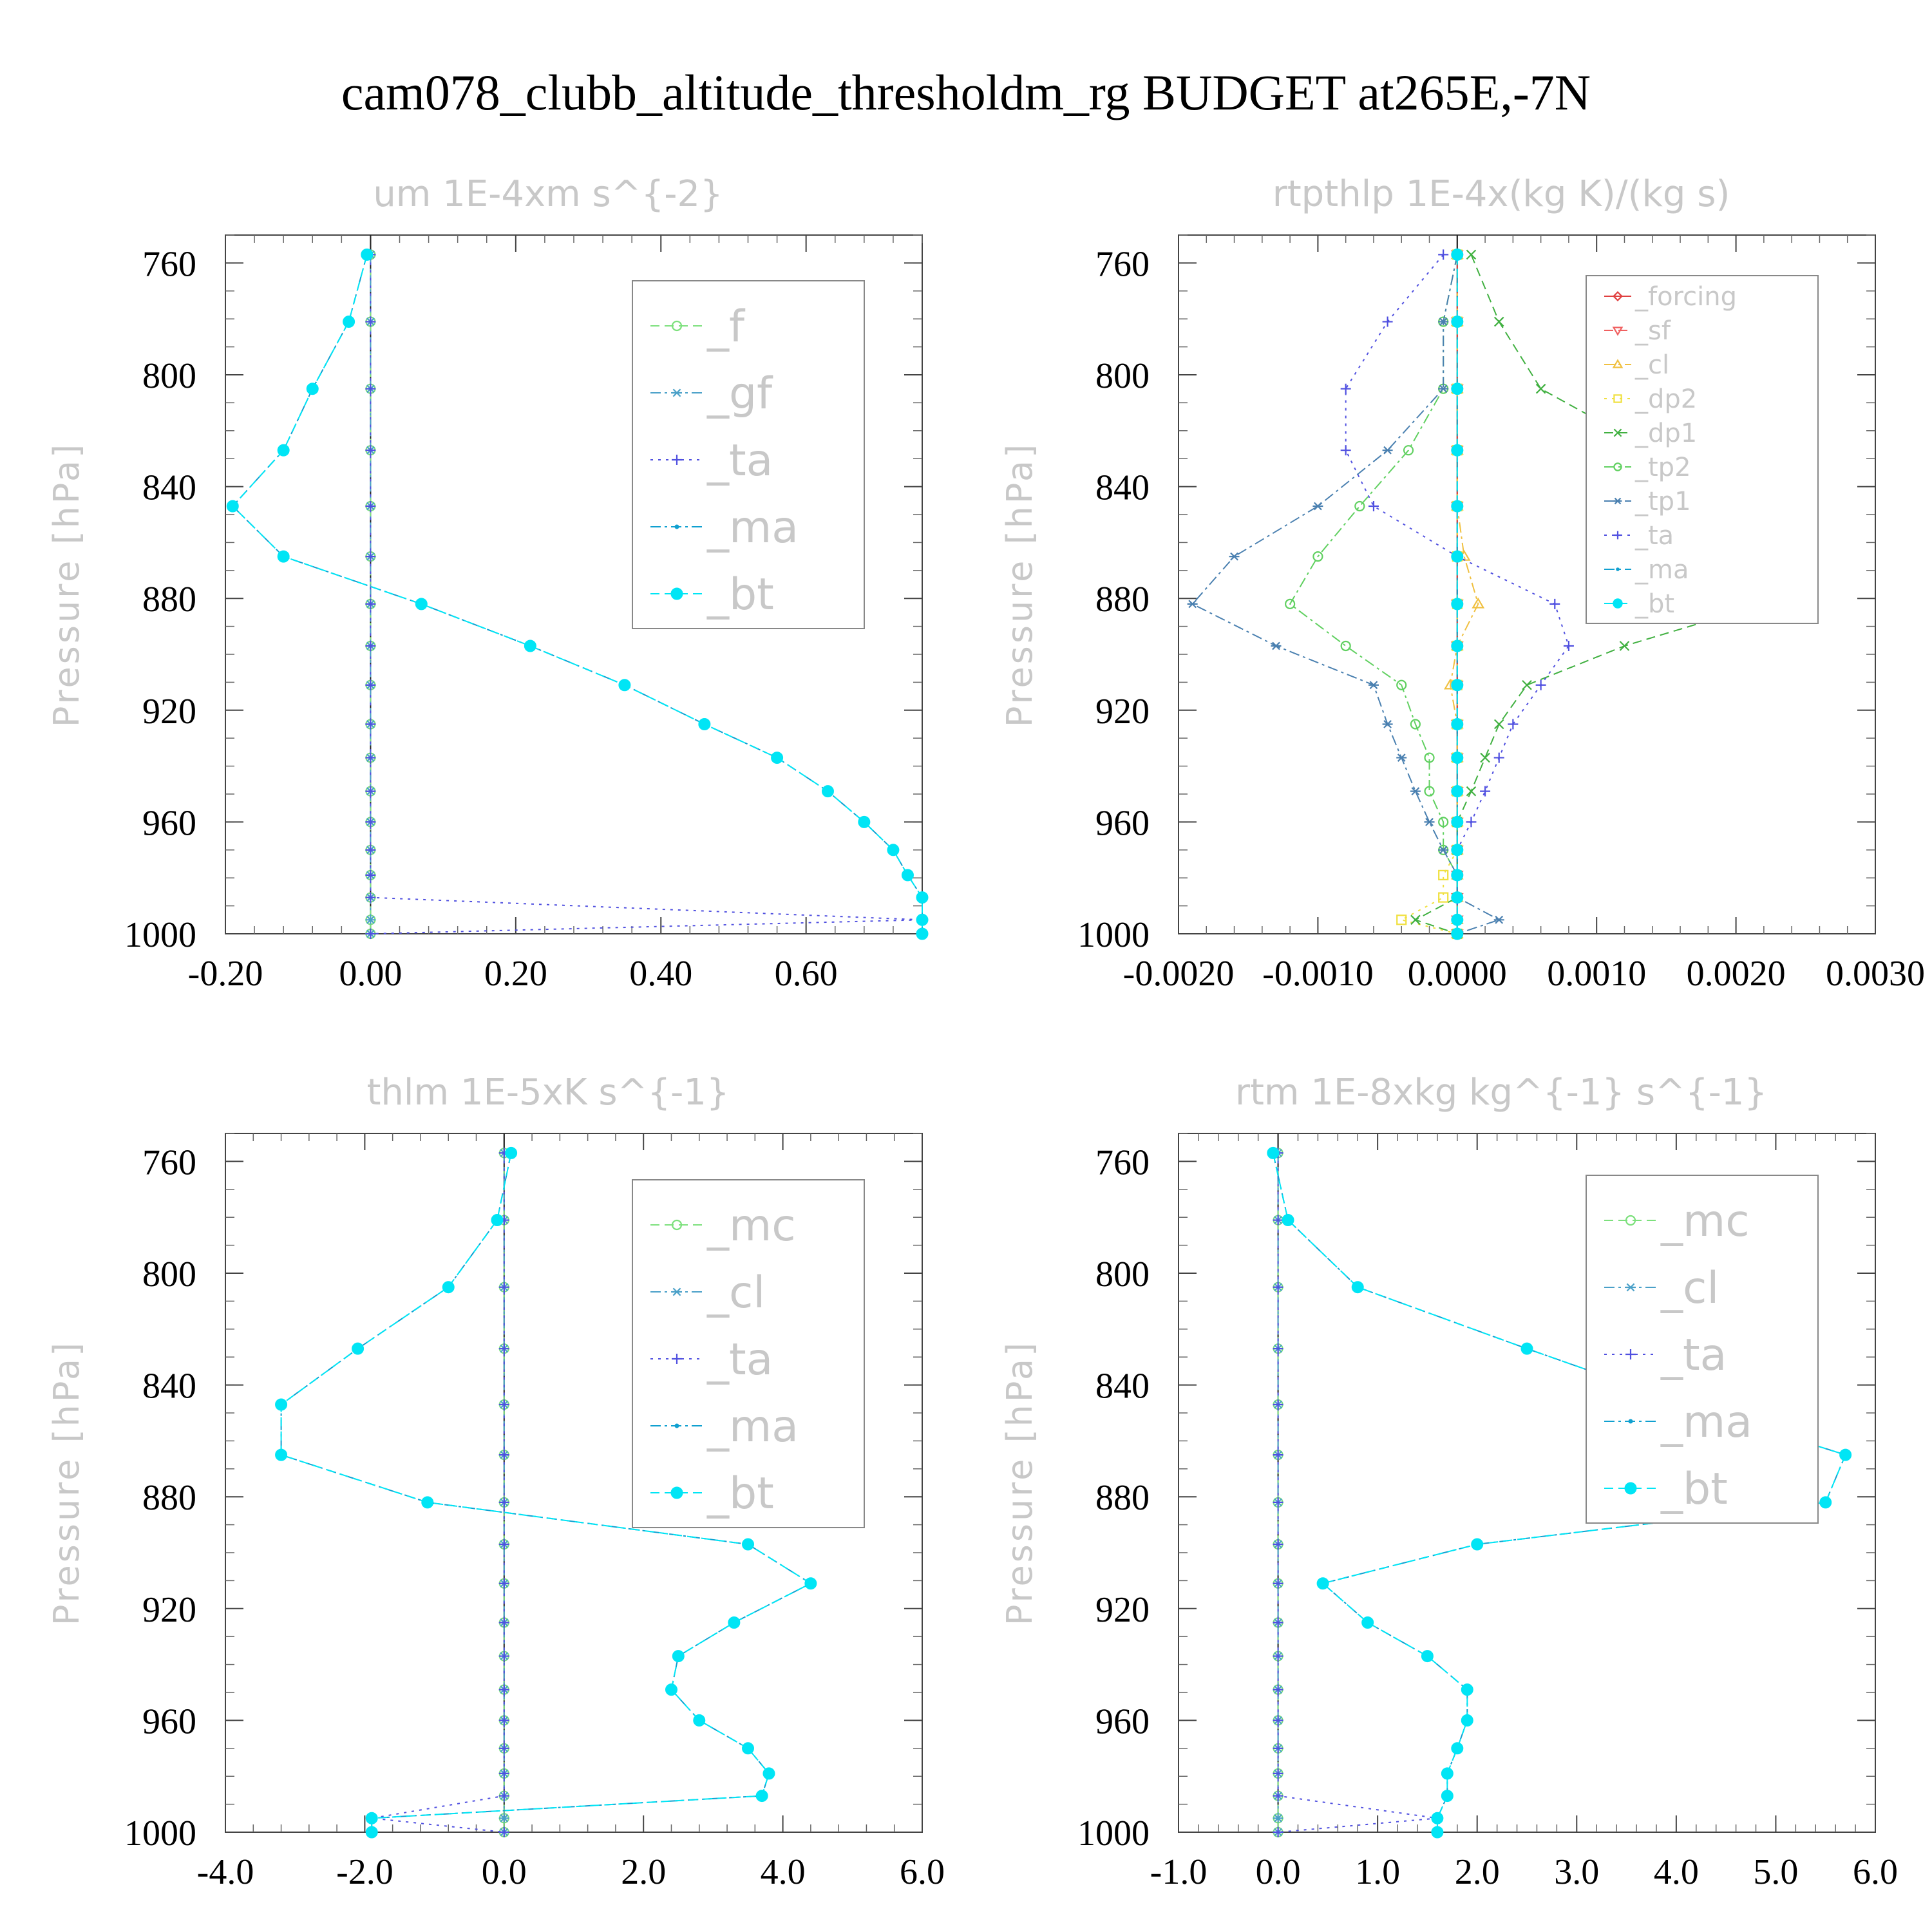 This screenshot has width=1932, height=1932. I want to click on legend-label: _ma, so click(1706, 1422).